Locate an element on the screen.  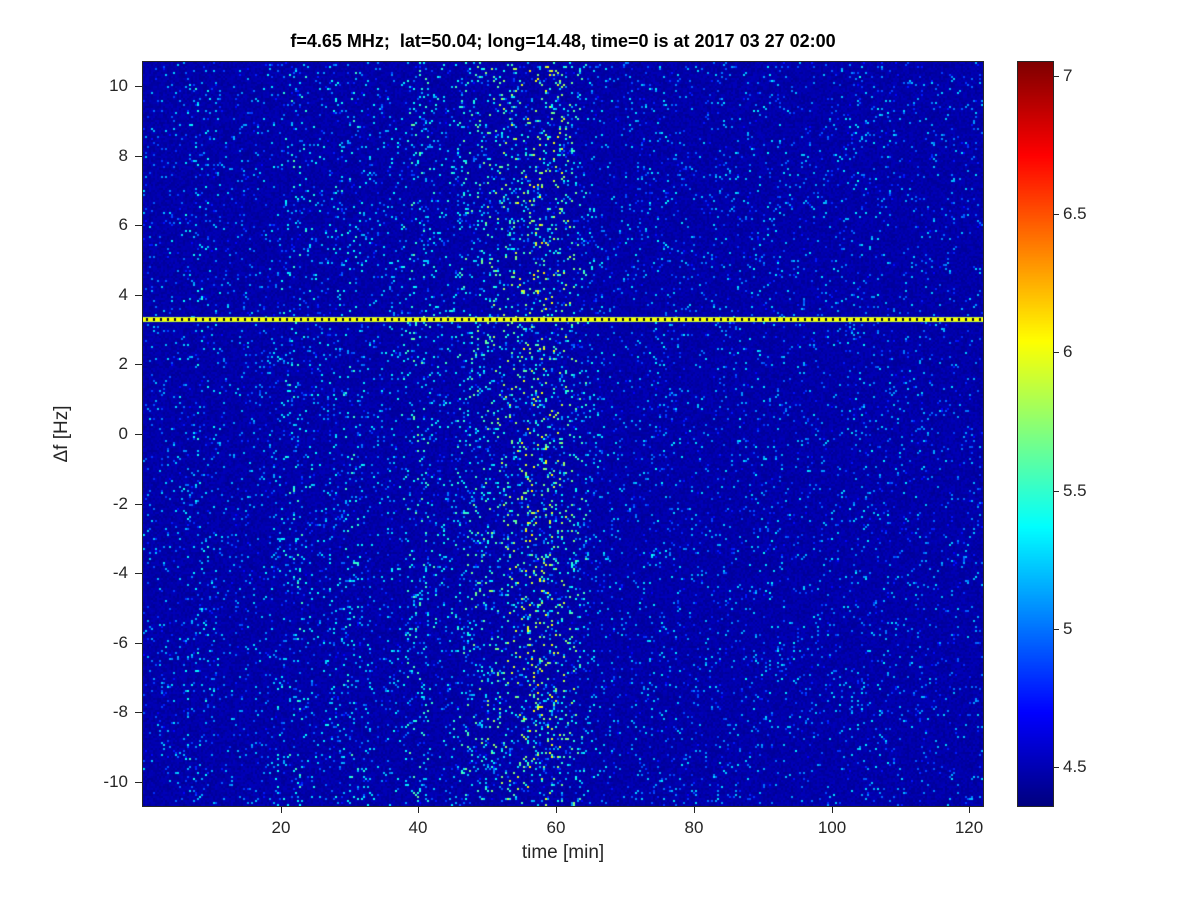
x-tick-label: 100 is located at coordinates (832, 827).